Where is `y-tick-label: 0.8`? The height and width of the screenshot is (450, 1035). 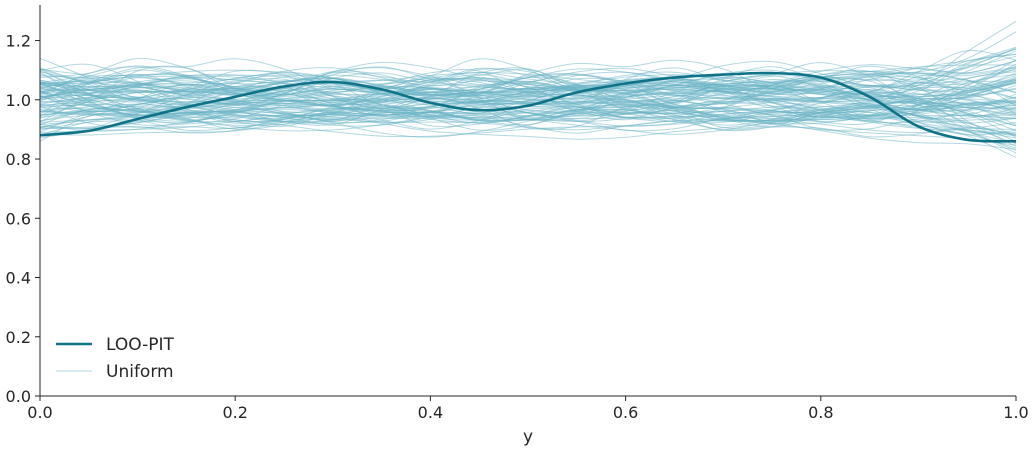
y-tick-label: 0.8 is located at coordinates (18, 159).